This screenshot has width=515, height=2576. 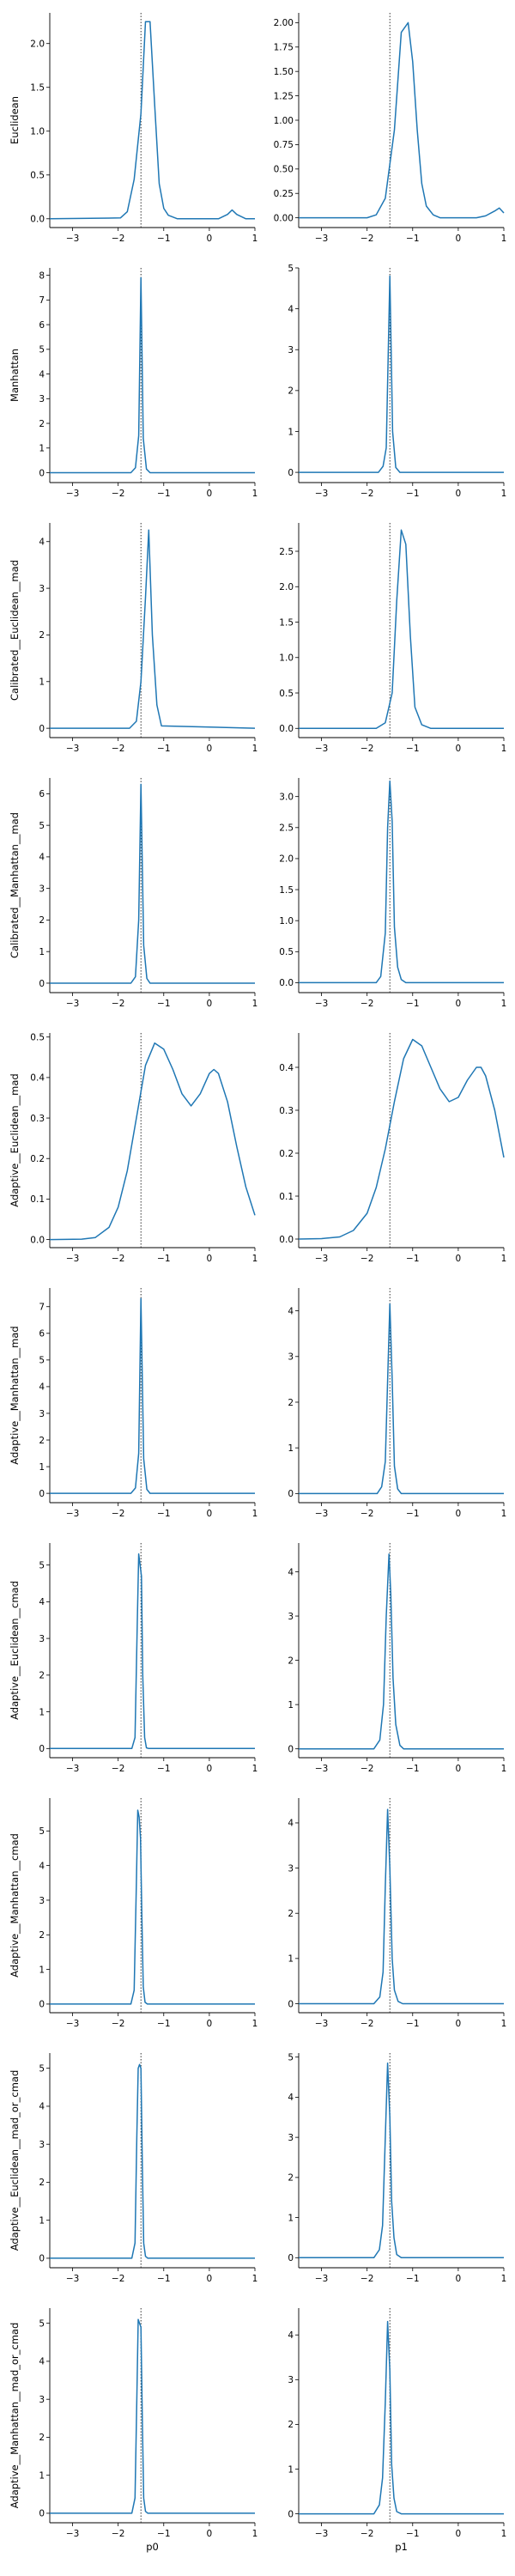 I want to click on column-xlabel: p0, so click(x=152, y=2547).